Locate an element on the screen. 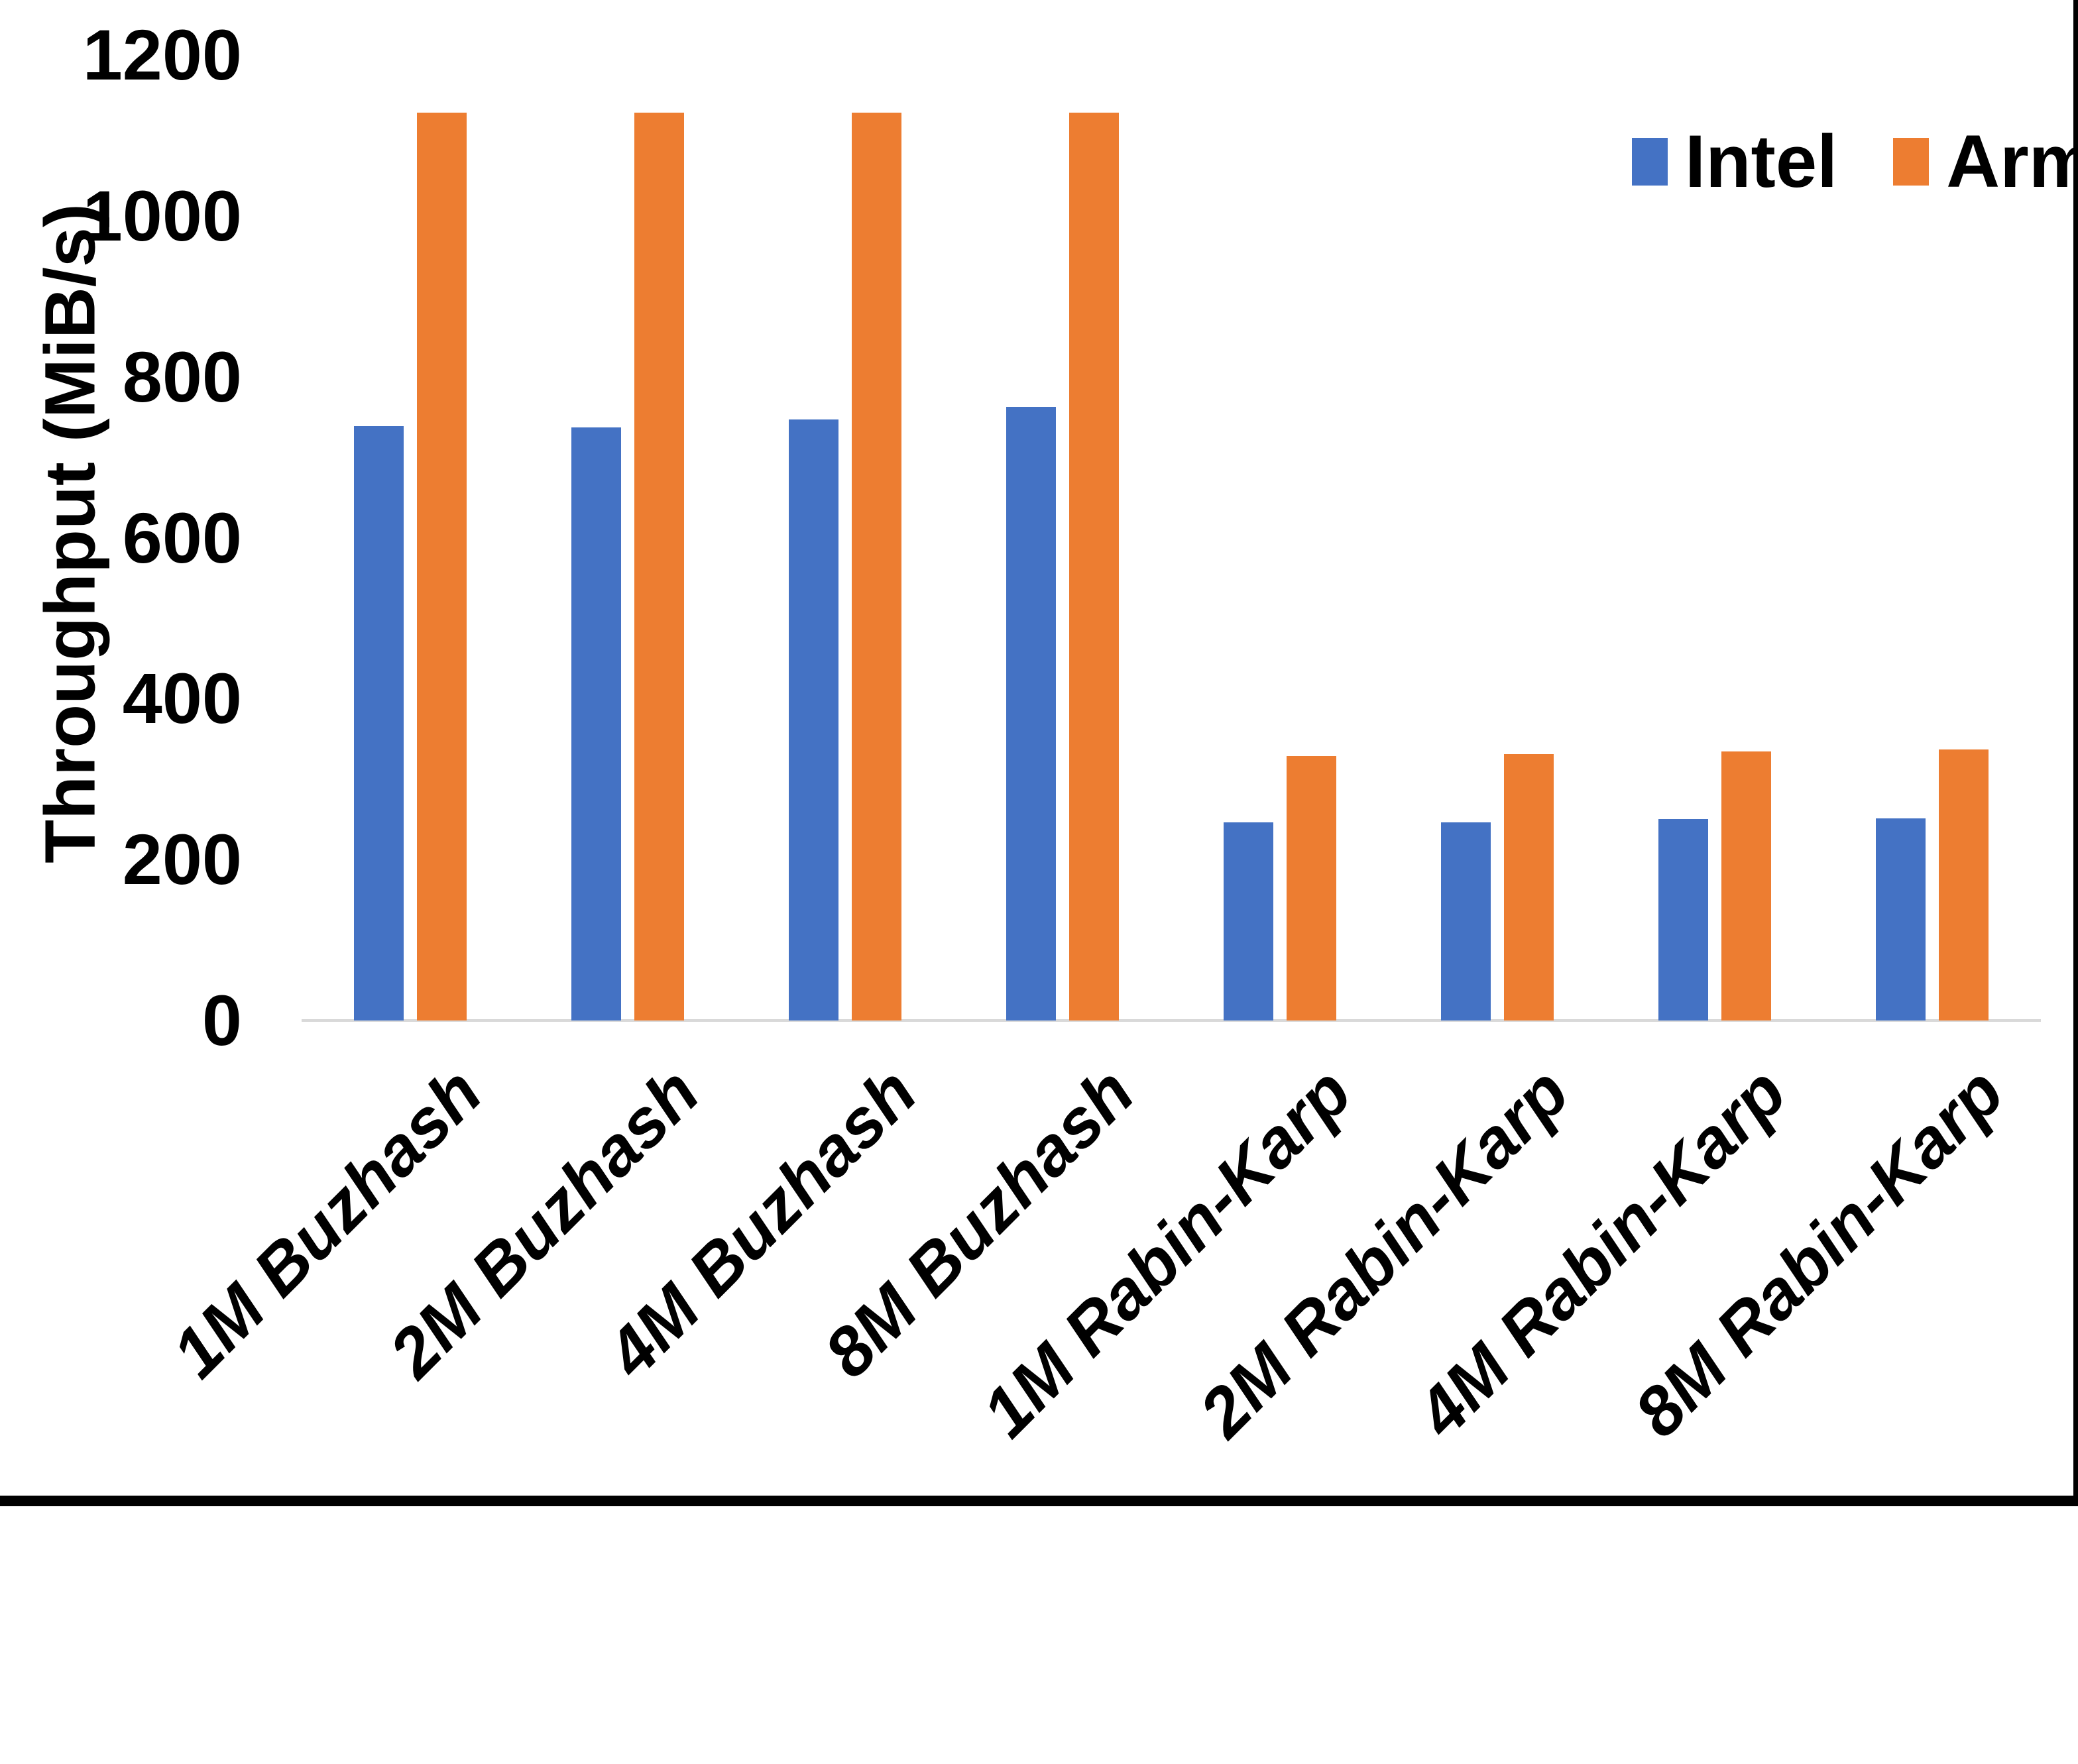 The width and height of the screenshot is (2078, 1764). y-tick-label-1000: 1000 is located at coordinates (162, 215).